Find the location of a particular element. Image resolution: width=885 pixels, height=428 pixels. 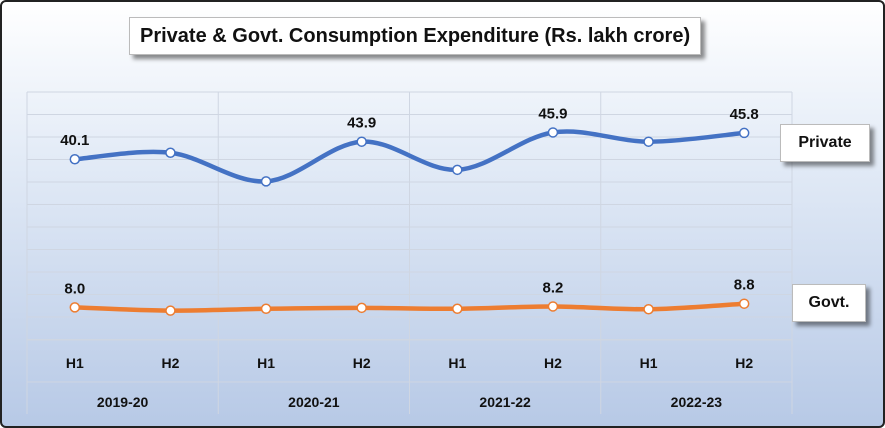

data-label-private: 40.1 is located at coordinates (74, 140).